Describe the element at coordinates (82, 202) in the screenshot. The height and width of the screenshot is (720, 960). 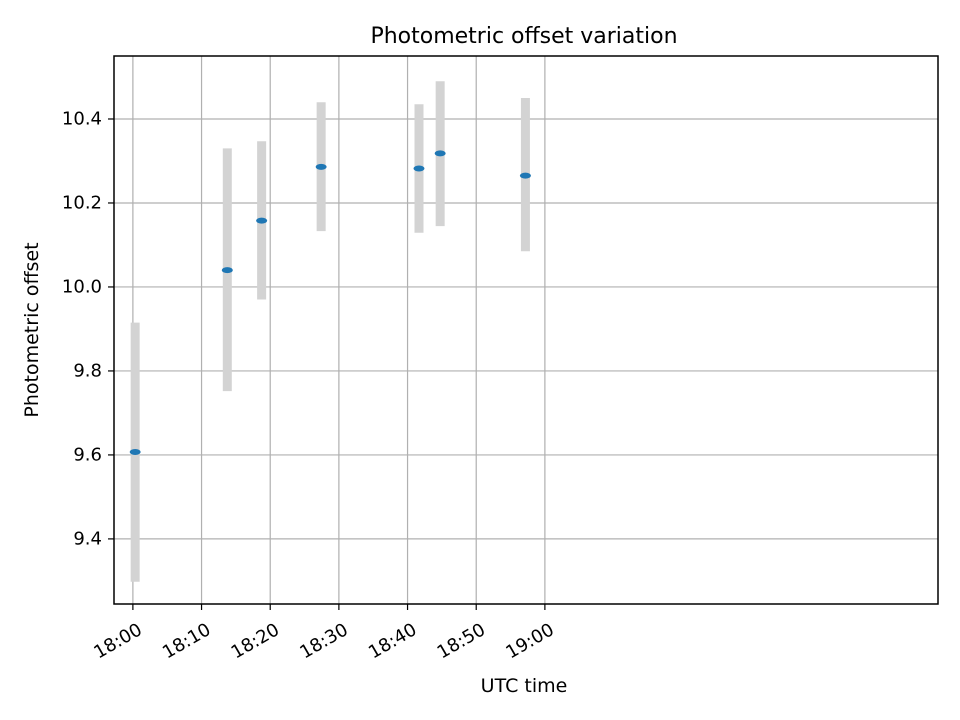
I see `y-tick-label: 10.2` at that location.